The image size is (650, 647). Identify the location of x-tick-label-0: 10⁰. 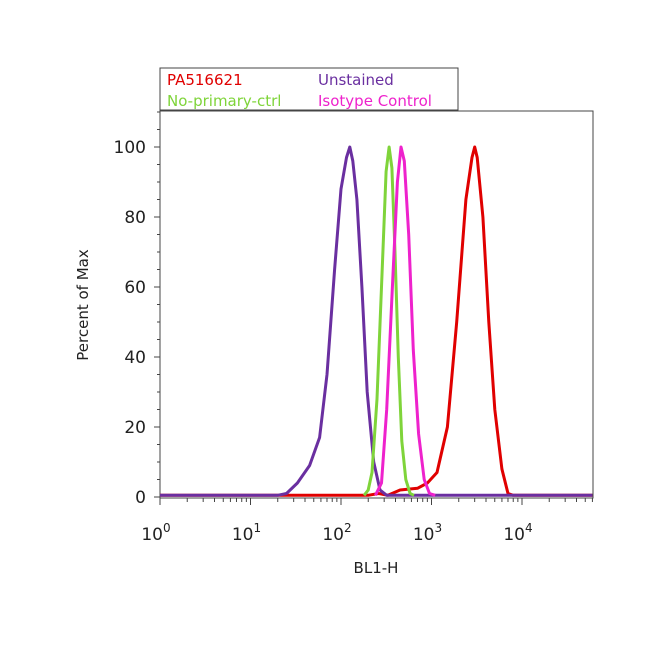
(155, 533).